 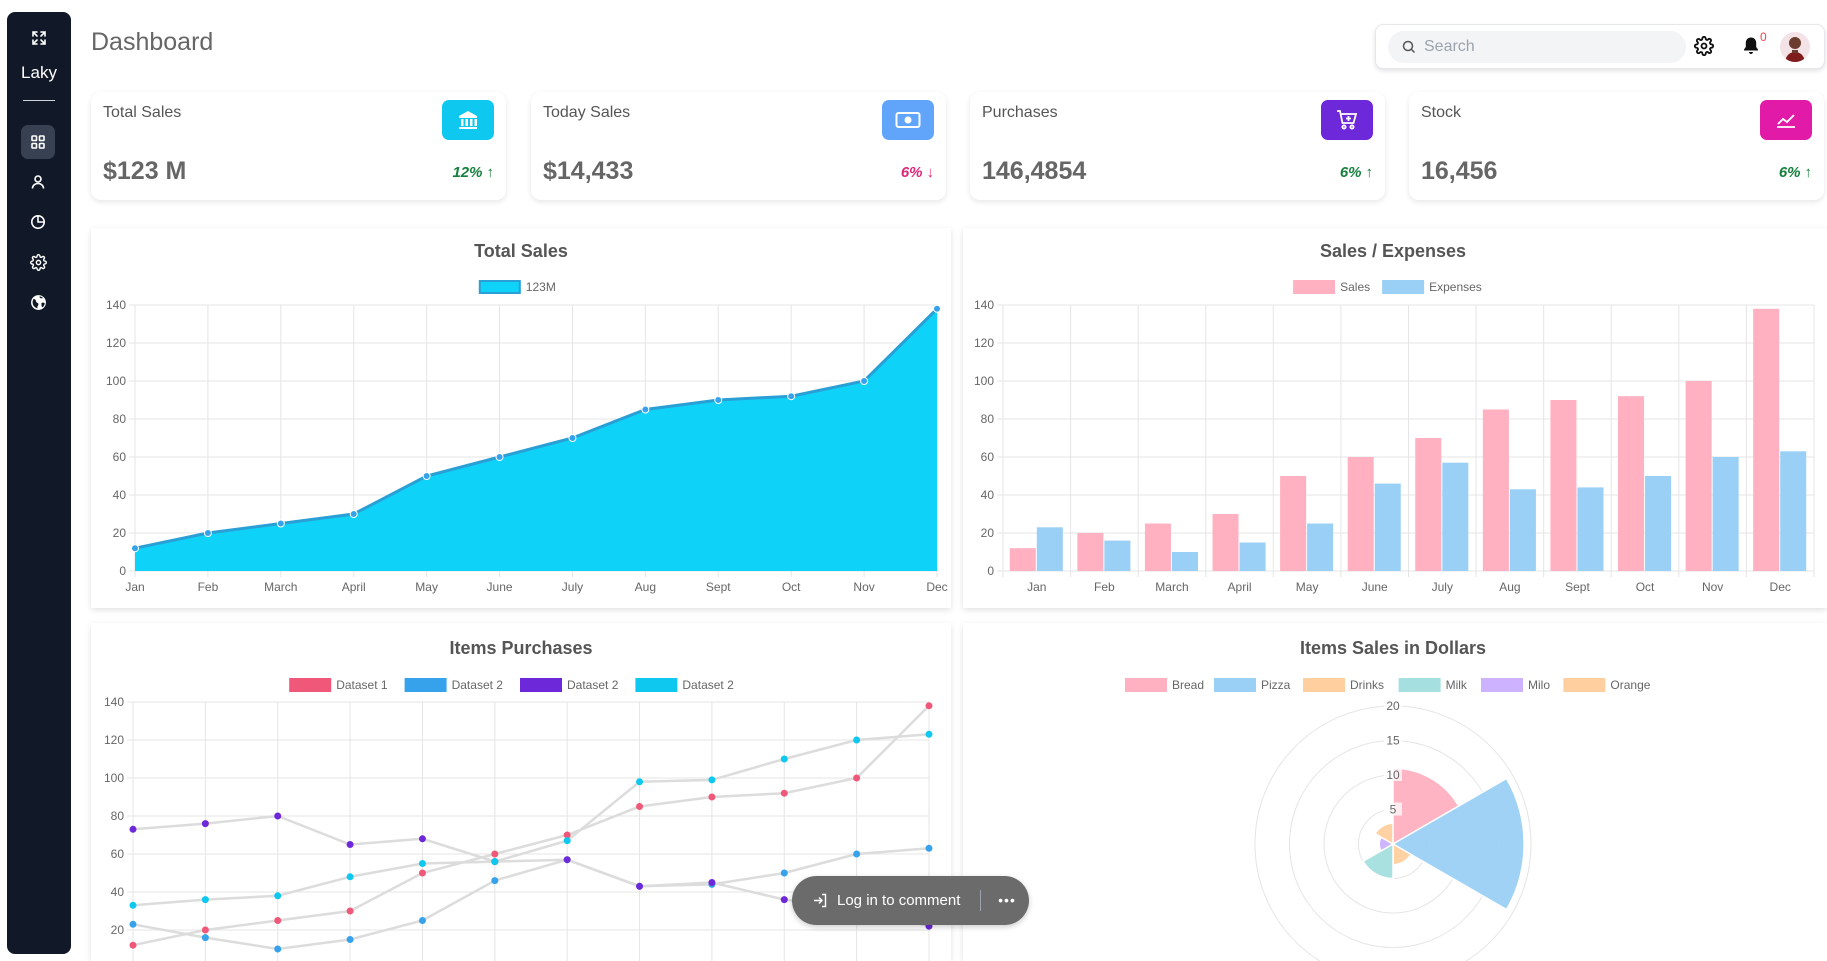 What do you see at coordinates (863, 587) in the screenshot?
I see `x-tick-label: Nov` at bounding box center [863, 587].